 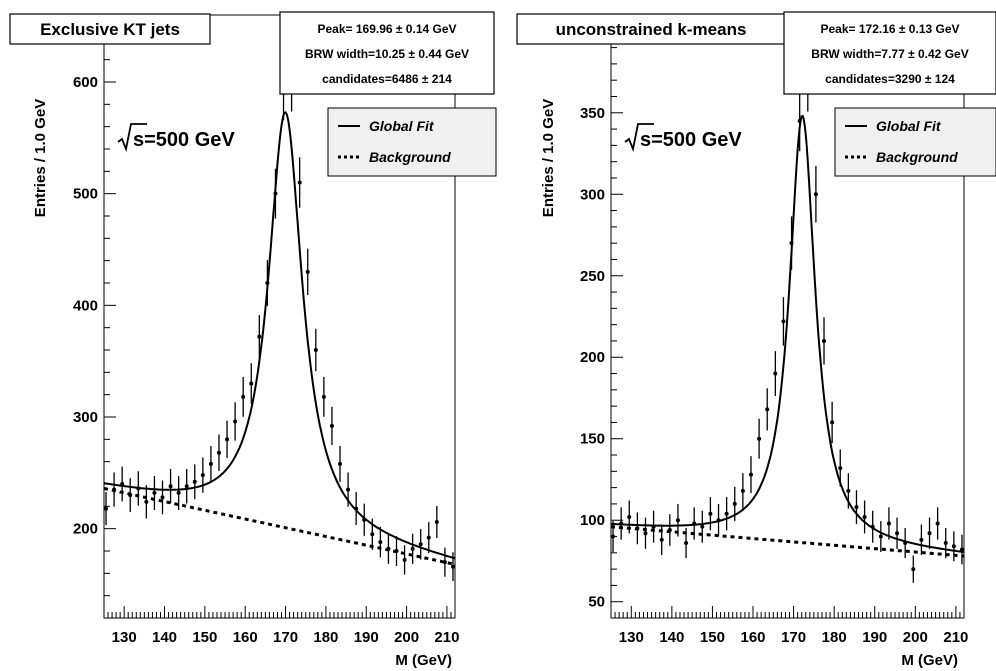 I want to click on left-x-tick-label: 160, so click(x=245, y=637).